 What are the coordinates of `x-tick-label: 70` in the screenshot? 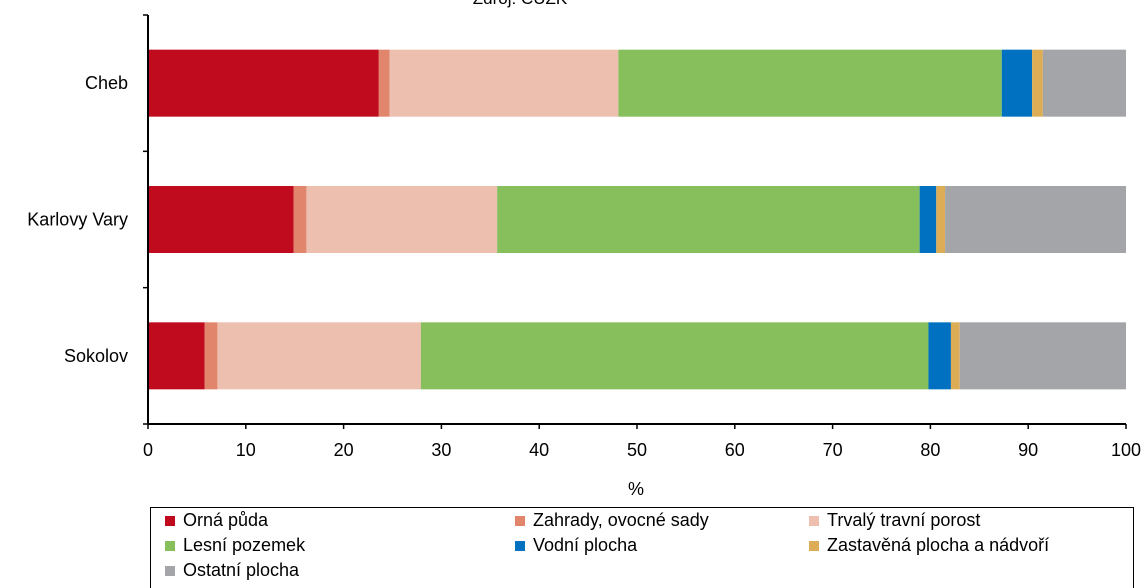 It's located at (833, 450).